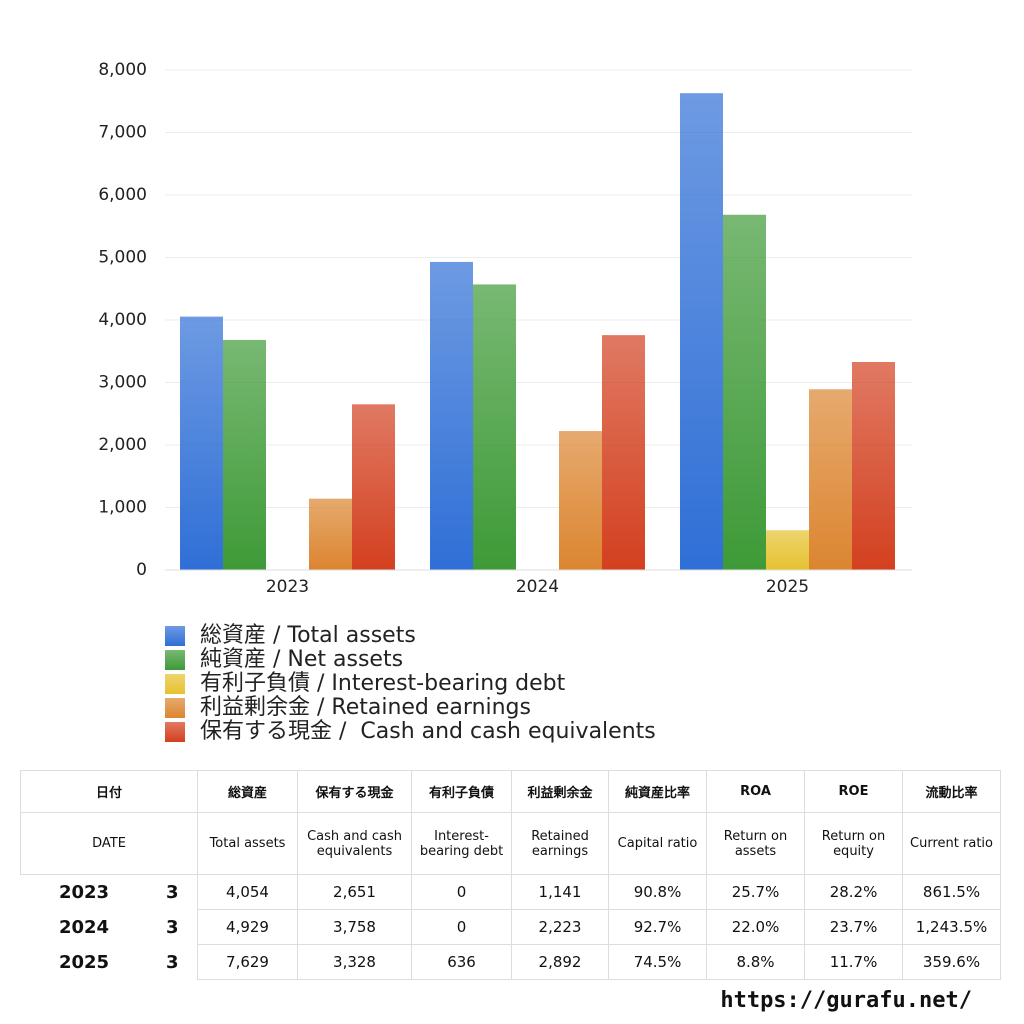  What do you see at coordinates (248, 843) in the screenshot?
I see `header-cell: Total assets` at bounding box center [248, 843].